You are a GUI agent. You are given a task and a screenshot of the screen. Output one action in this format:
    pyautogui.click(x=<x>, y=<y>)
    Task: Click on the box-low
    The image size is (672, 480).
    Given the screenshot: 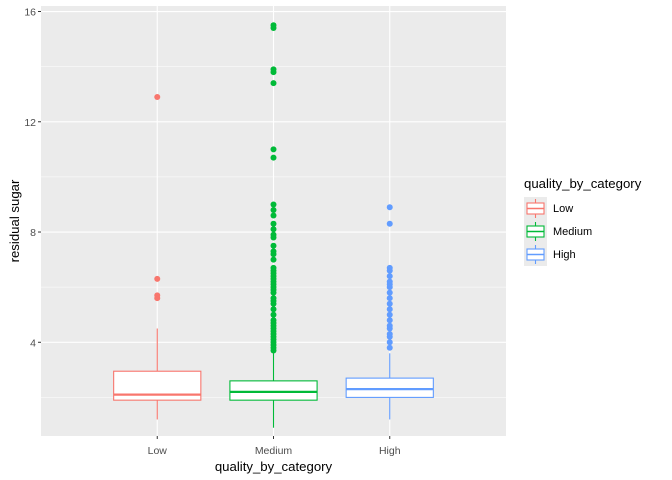 What is the action you would take?
    pyautogui.click(x=157, y=256)
    